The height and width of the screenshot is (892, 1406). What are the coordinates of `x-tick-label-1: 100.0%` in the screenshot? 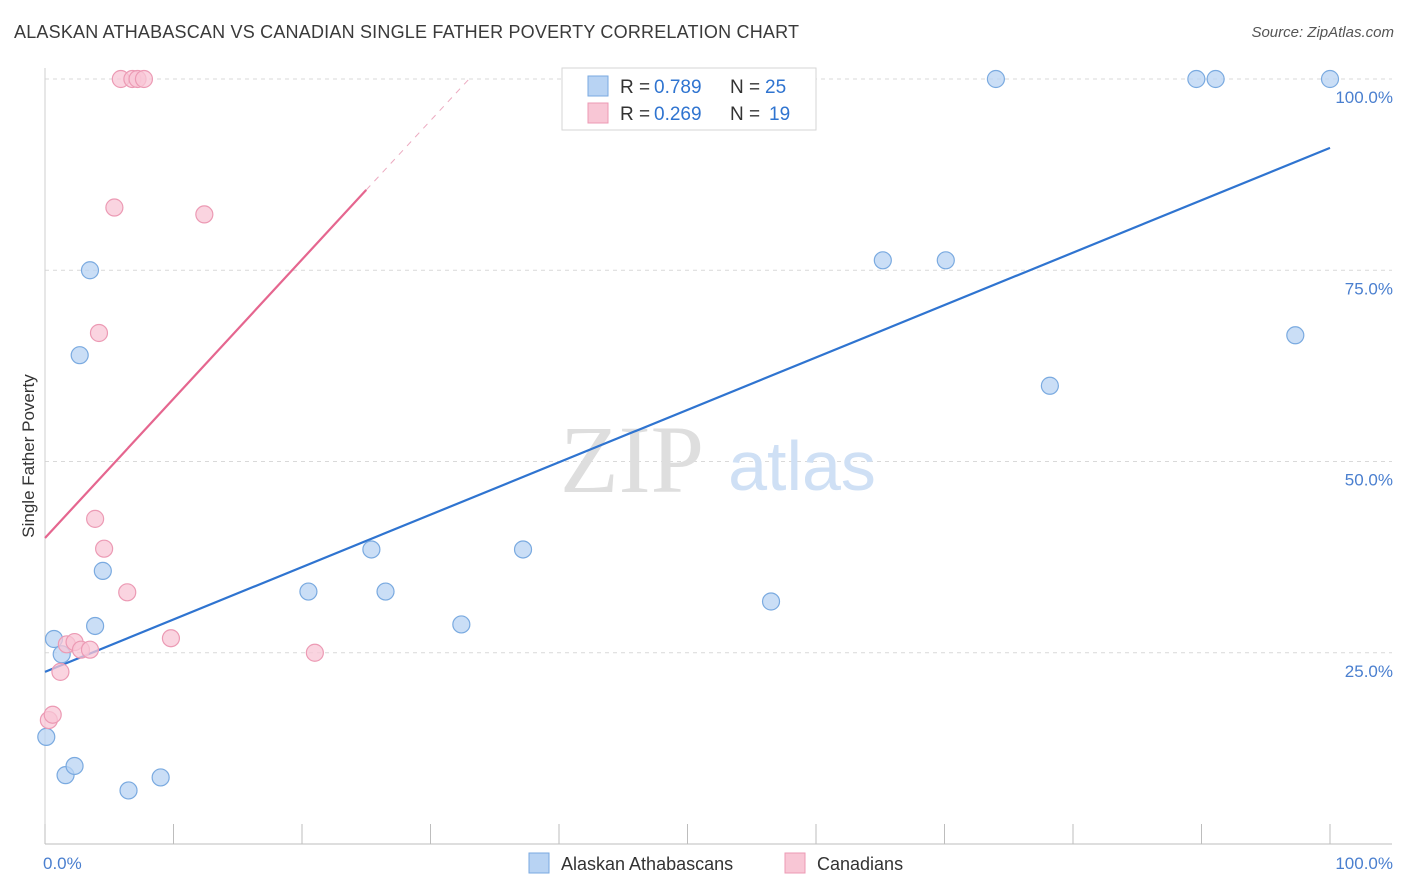 It's located at (1364, 863).